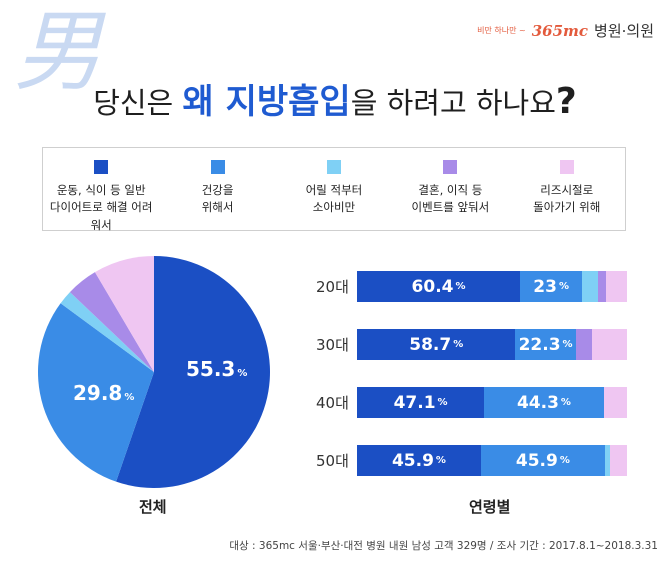 This screenshot has height=566, width=670. I want to click on clinic-logo: 비만 하나만 ~ 365mc 병원·의원, so click(565, 30).